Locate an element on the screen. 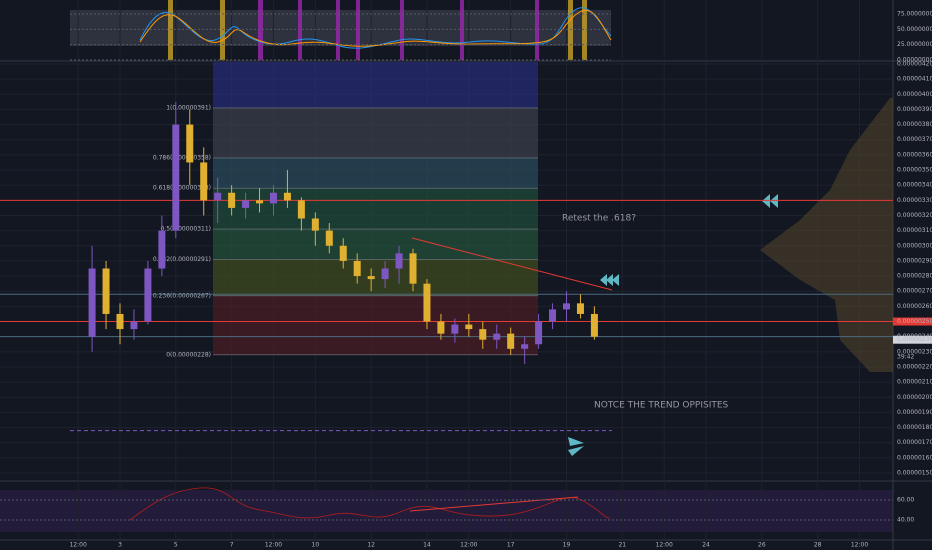 This screenshot has width=932, height=550. x-tick-label: 17 is located at coordinates (511, 545).